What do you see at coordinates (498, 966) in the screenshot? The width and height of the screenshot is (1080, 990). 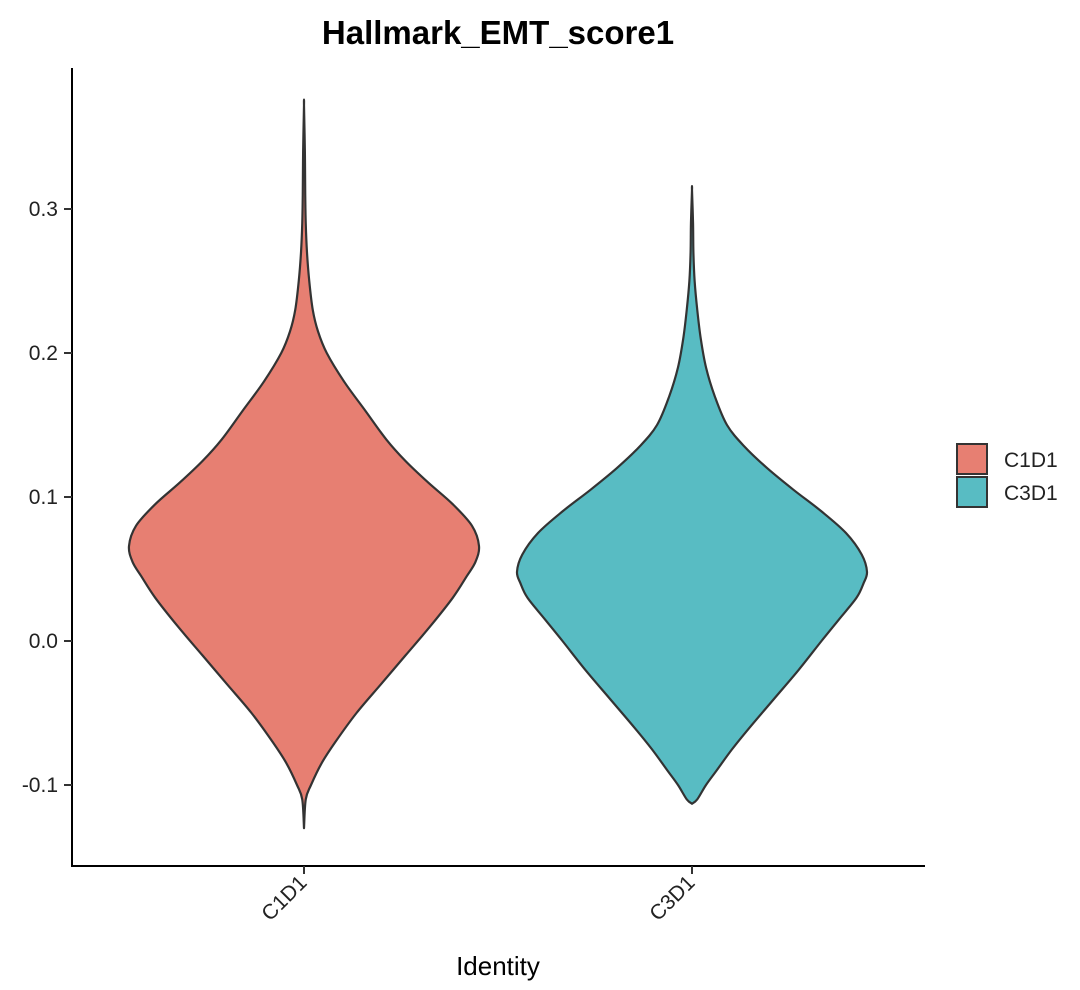 I see `x-axis-title: Identity` at bounding box center [498, 966].